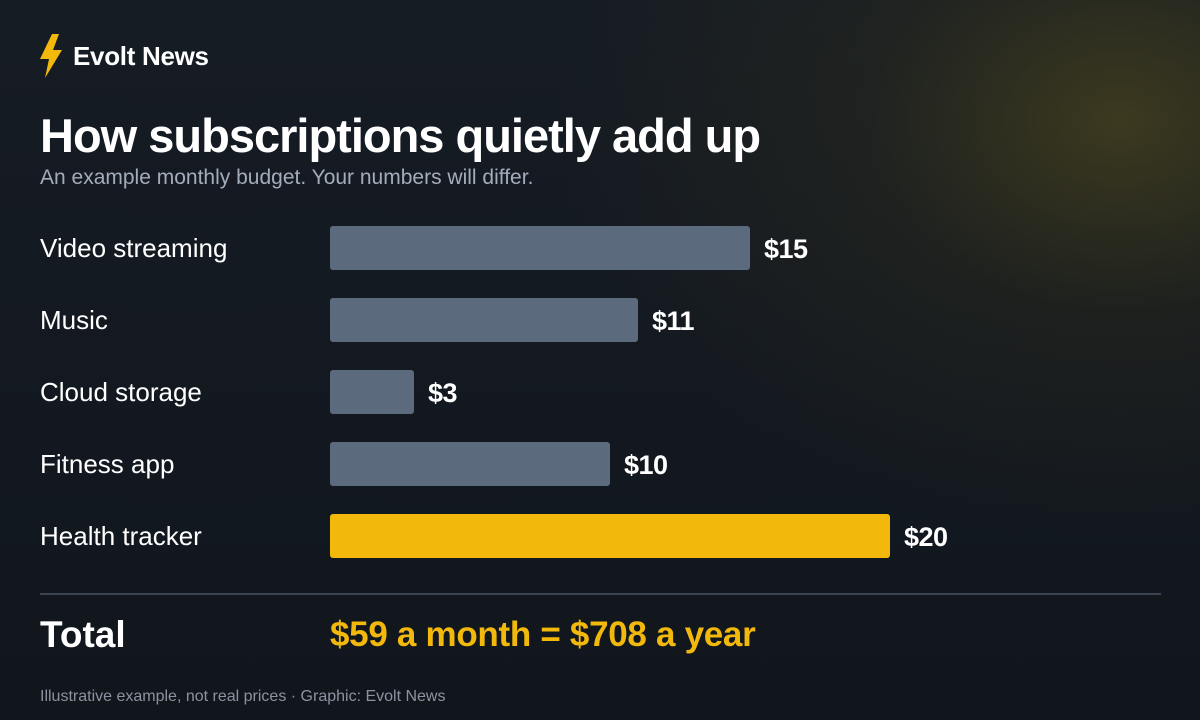 The width and height of the screenshot is (1200, 720). I want to click on value-label: $3, so click(443, 393).